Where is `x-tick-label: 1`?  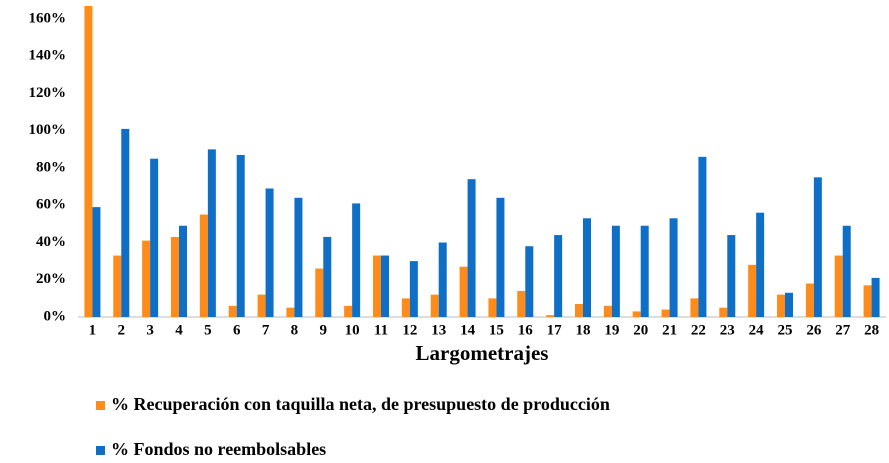
x-tick-label: 1 is located at coordinates (93, 330).